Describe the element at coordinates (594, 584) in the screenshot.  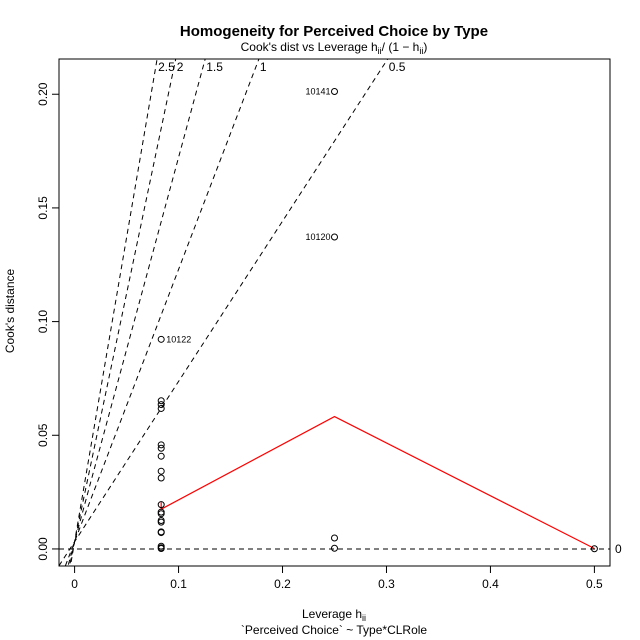
I see `x-tick-label: 0.5` at that location.